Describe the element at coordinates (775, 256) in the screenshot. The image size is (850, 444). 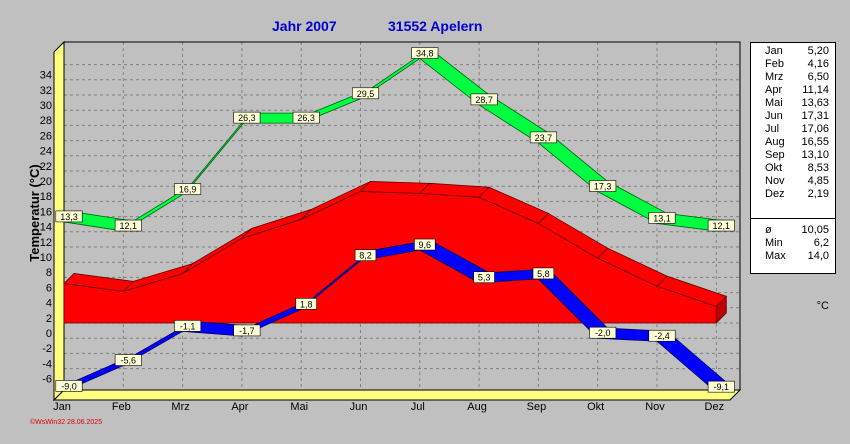
I see `legend-stat-row-label: Max` at that location.